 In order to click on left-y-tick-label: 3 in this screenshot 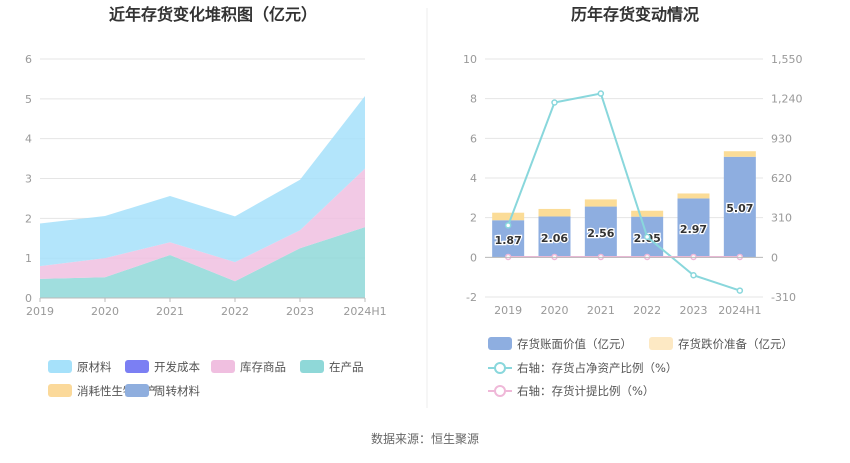, I will do `click(28, 179)`.